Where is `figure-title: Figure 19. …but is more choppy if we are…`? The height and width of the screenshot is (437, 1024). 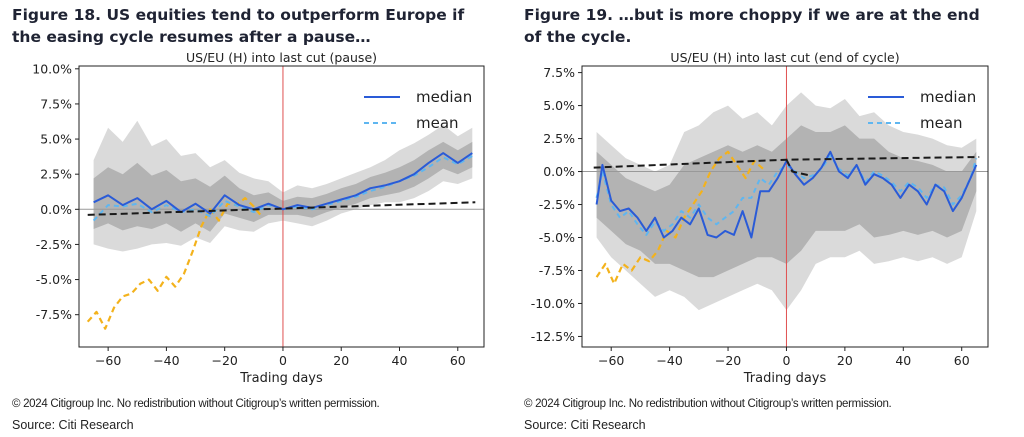 figure-title: Figure 19. …but is more choppy if we are… is located at coordinates (752, 26).